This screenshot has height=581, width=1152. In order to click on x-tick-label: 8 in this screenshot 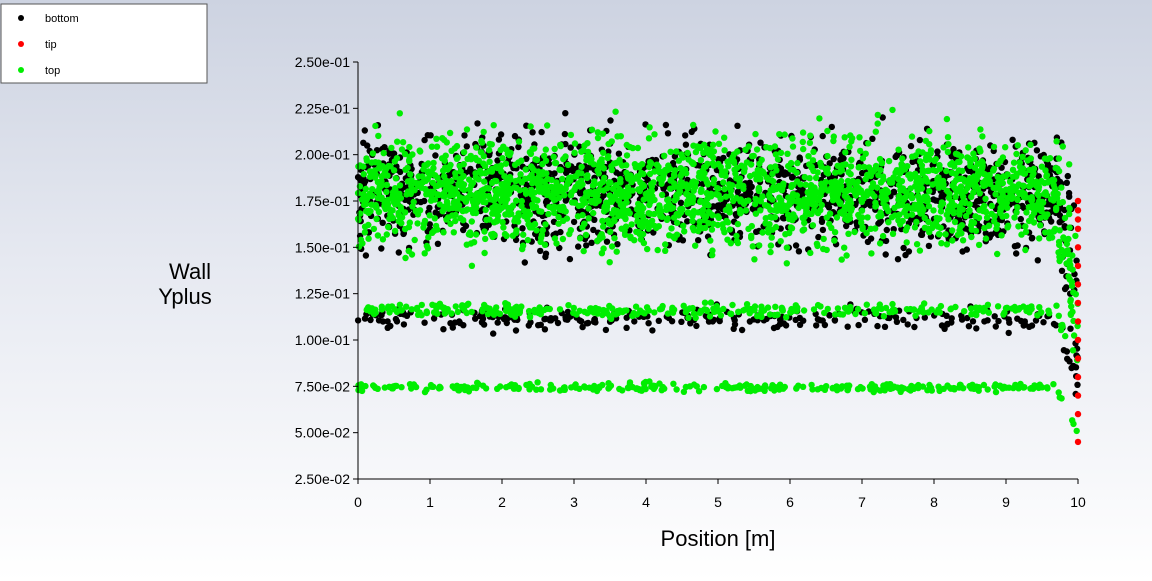, I will do `click(934, 502)`.